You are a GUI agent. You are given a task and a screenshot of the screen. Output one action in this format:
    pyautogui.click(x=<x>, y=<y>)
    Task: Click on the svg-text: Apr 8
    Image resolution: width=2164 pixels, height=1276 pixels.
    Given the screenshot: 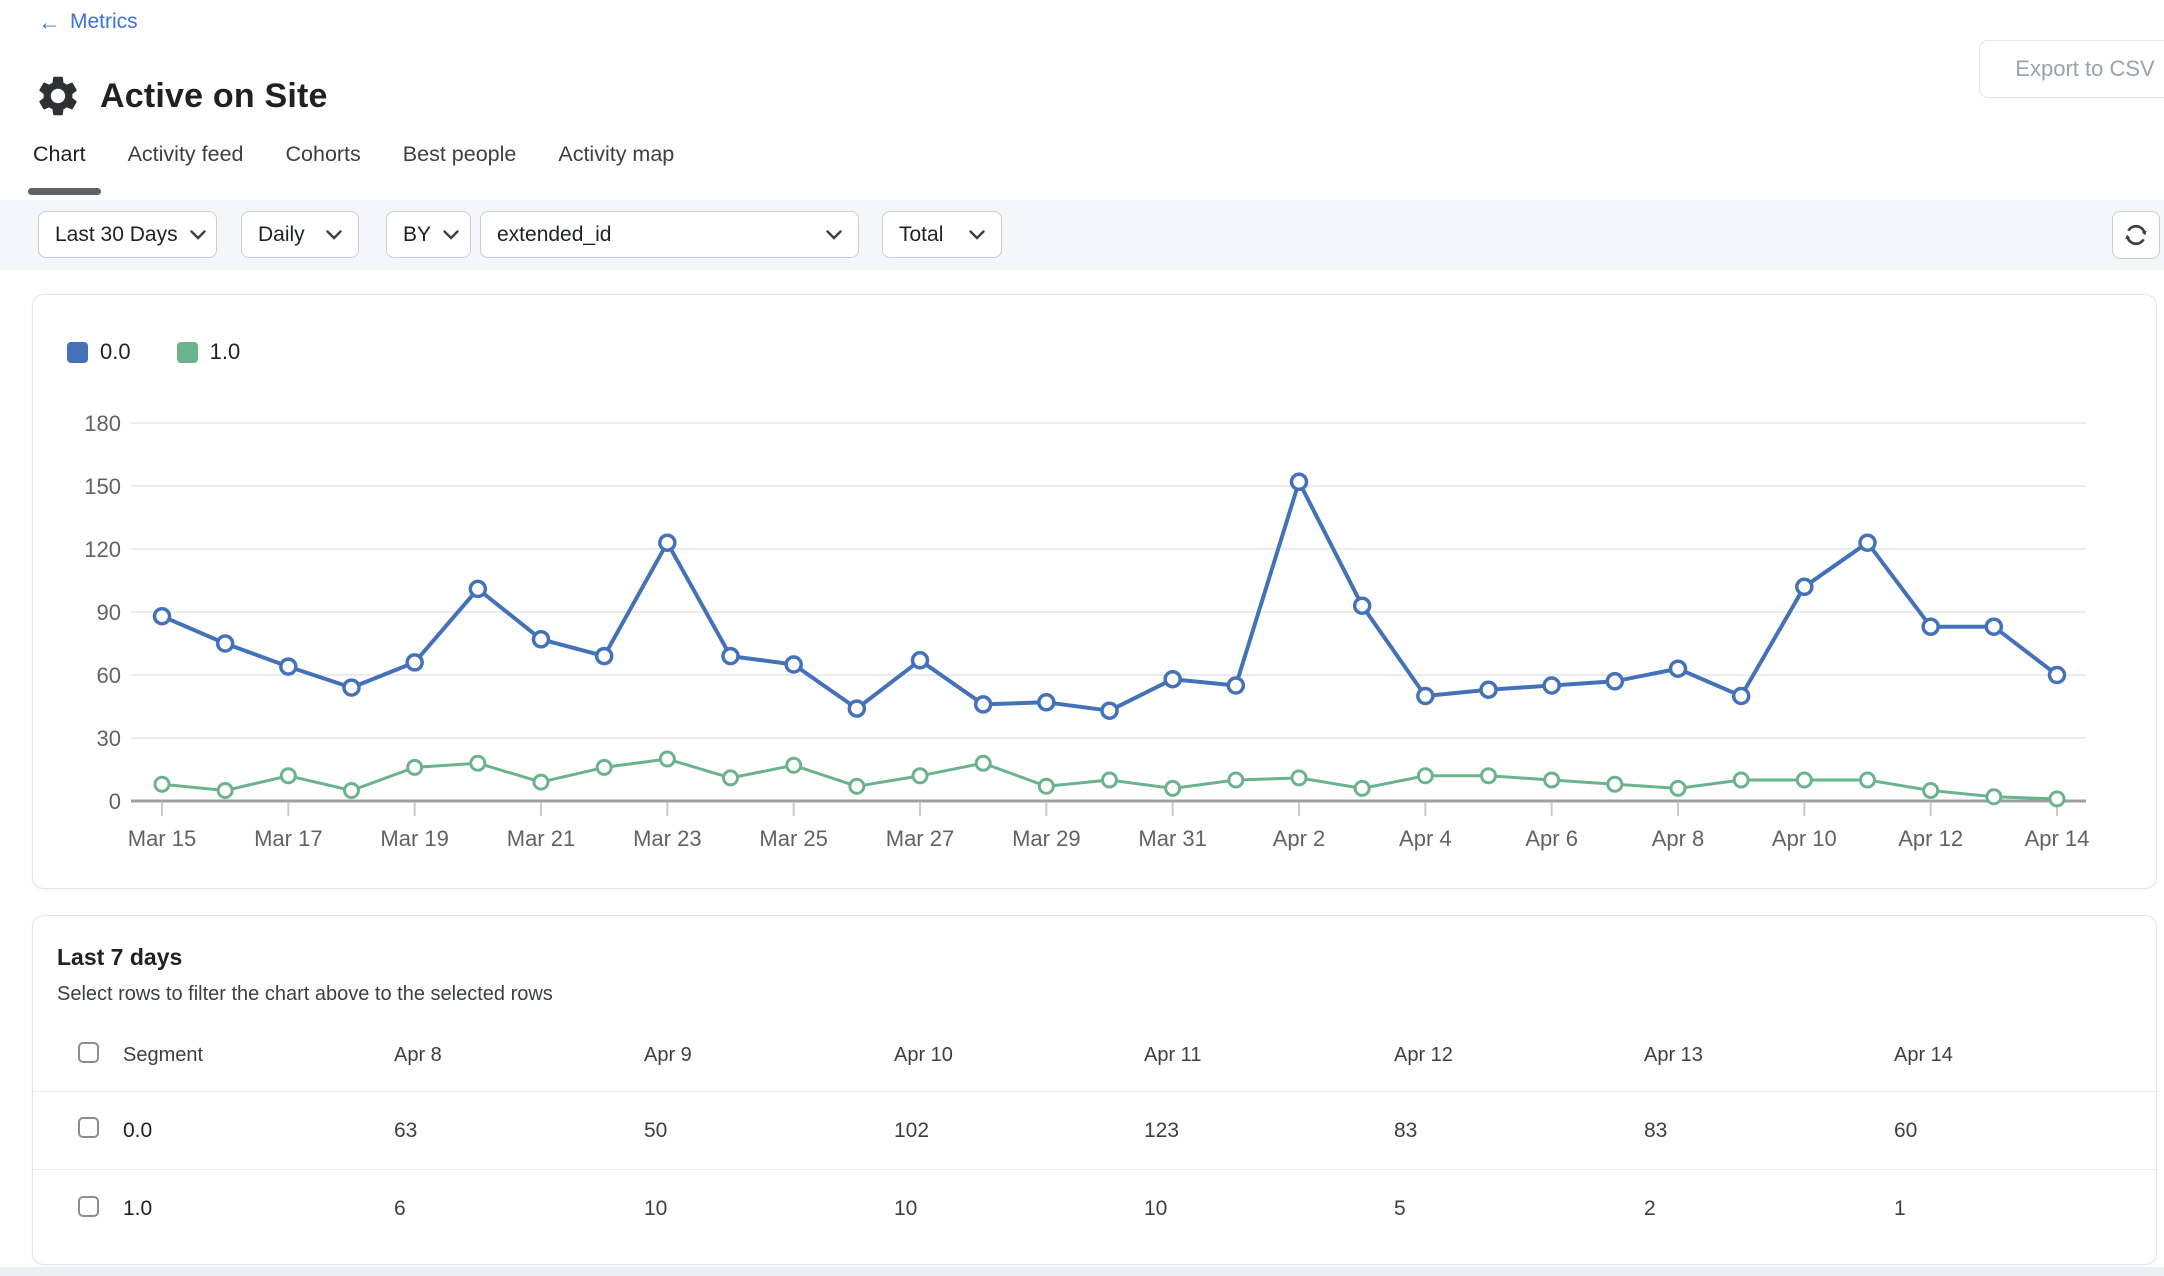 What is the action you would take?
    pyautogui.click(x=1678, y=838)
    